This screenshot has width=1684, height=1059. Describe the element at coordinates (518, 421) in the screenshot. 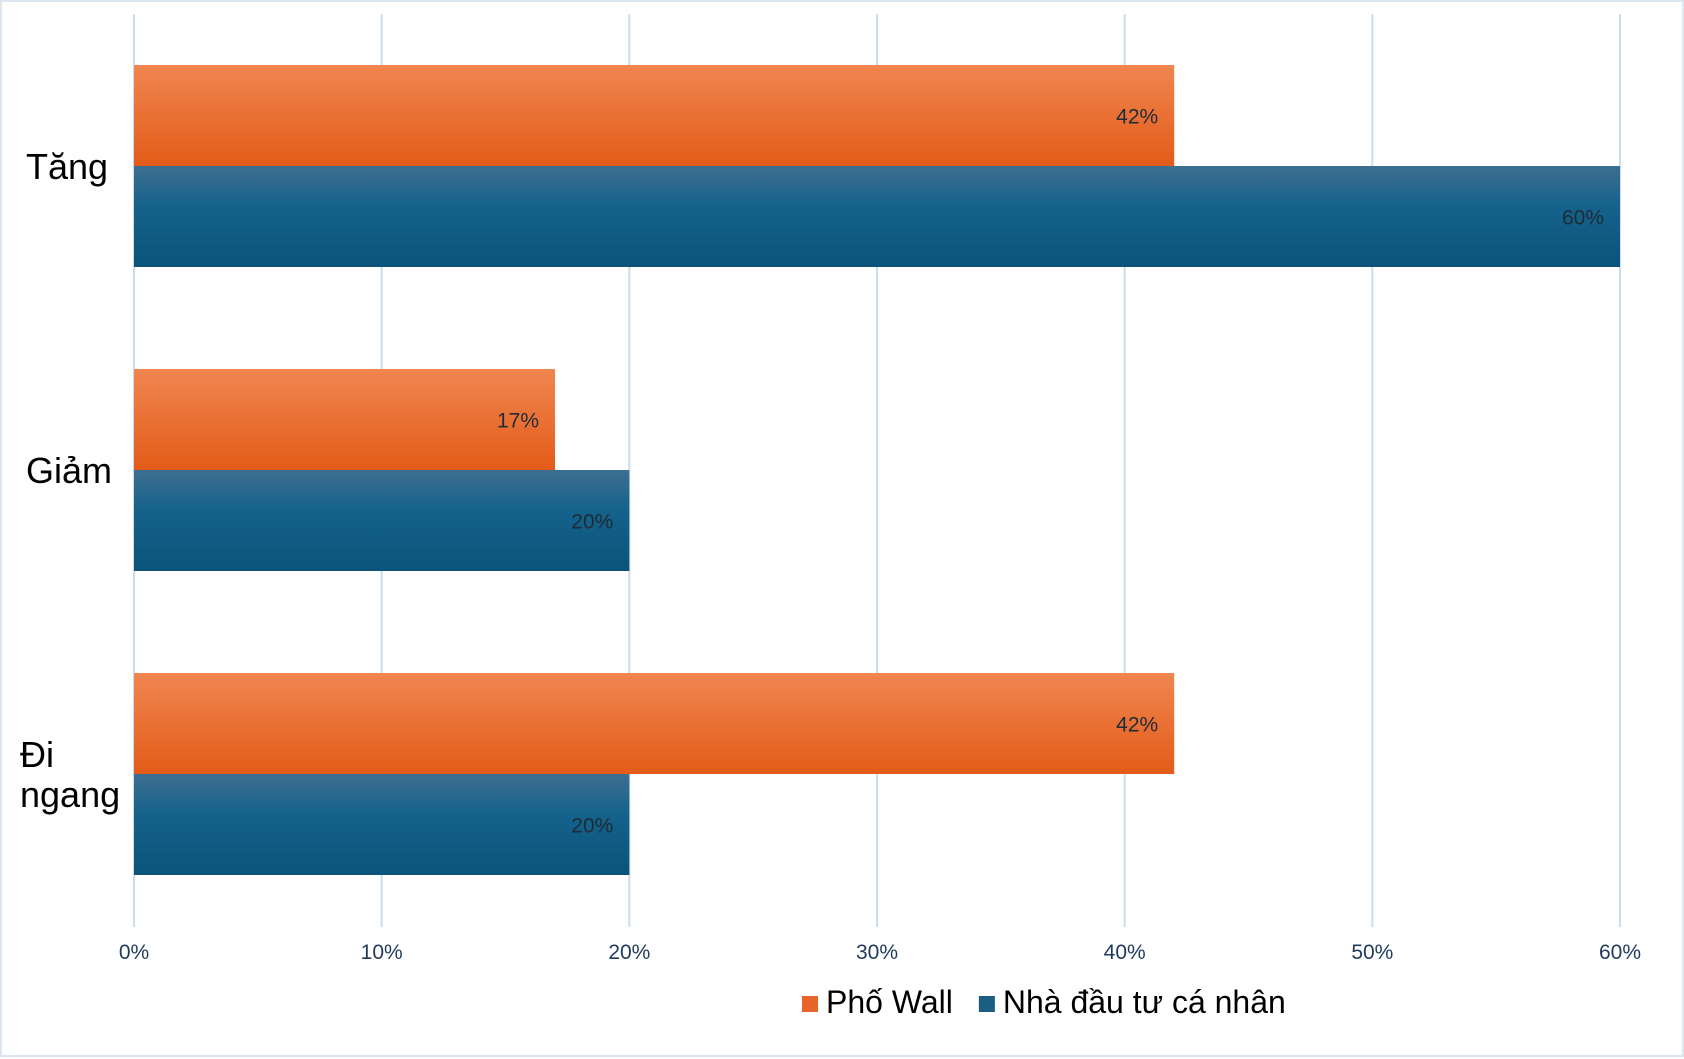

I see `data-label: 17%` at that location.